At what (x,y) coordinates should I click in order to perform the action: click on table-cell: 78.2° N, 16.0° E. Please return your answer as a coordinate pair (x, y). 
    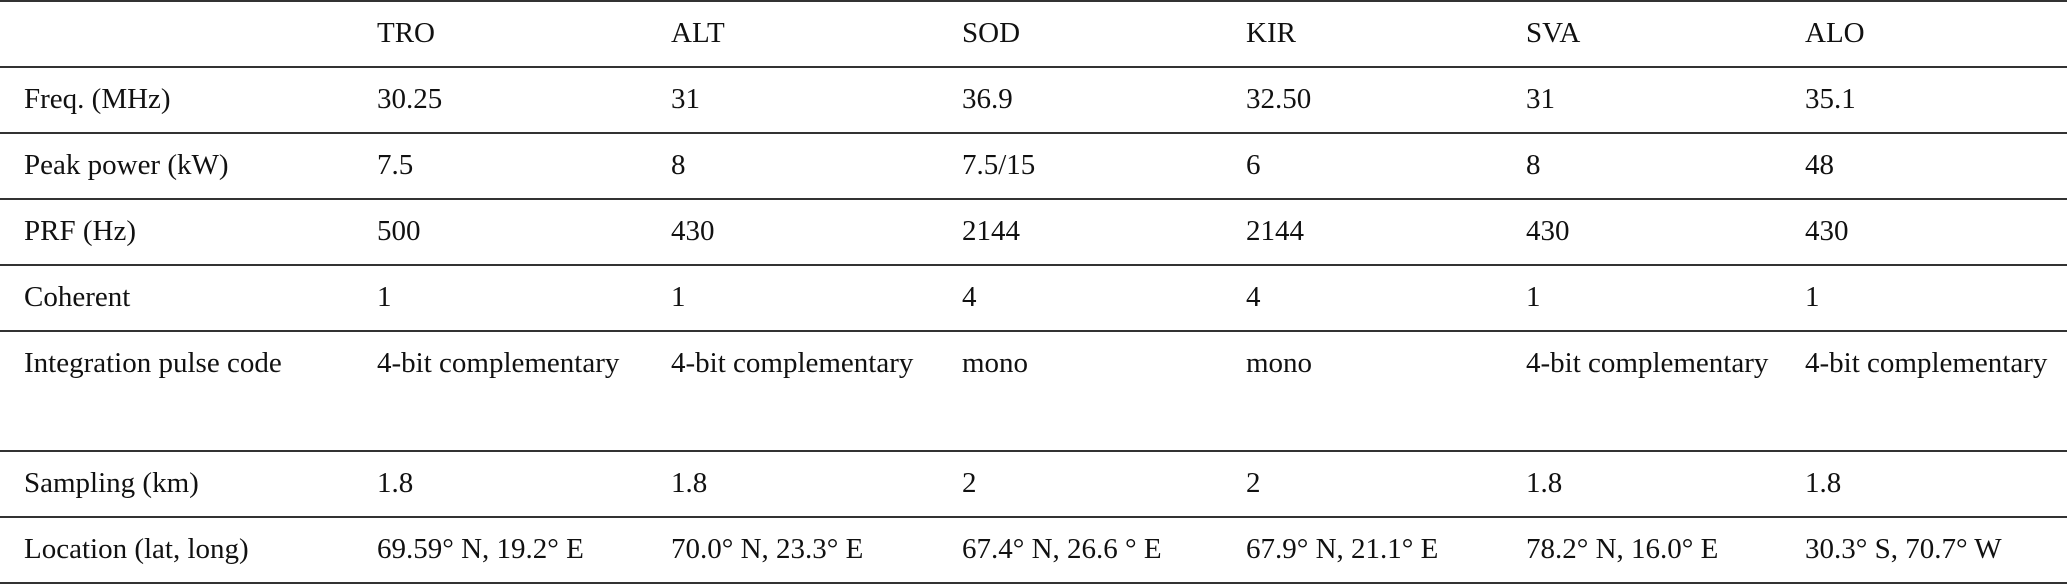
    Looking at the image, I should click on (1641, 550).